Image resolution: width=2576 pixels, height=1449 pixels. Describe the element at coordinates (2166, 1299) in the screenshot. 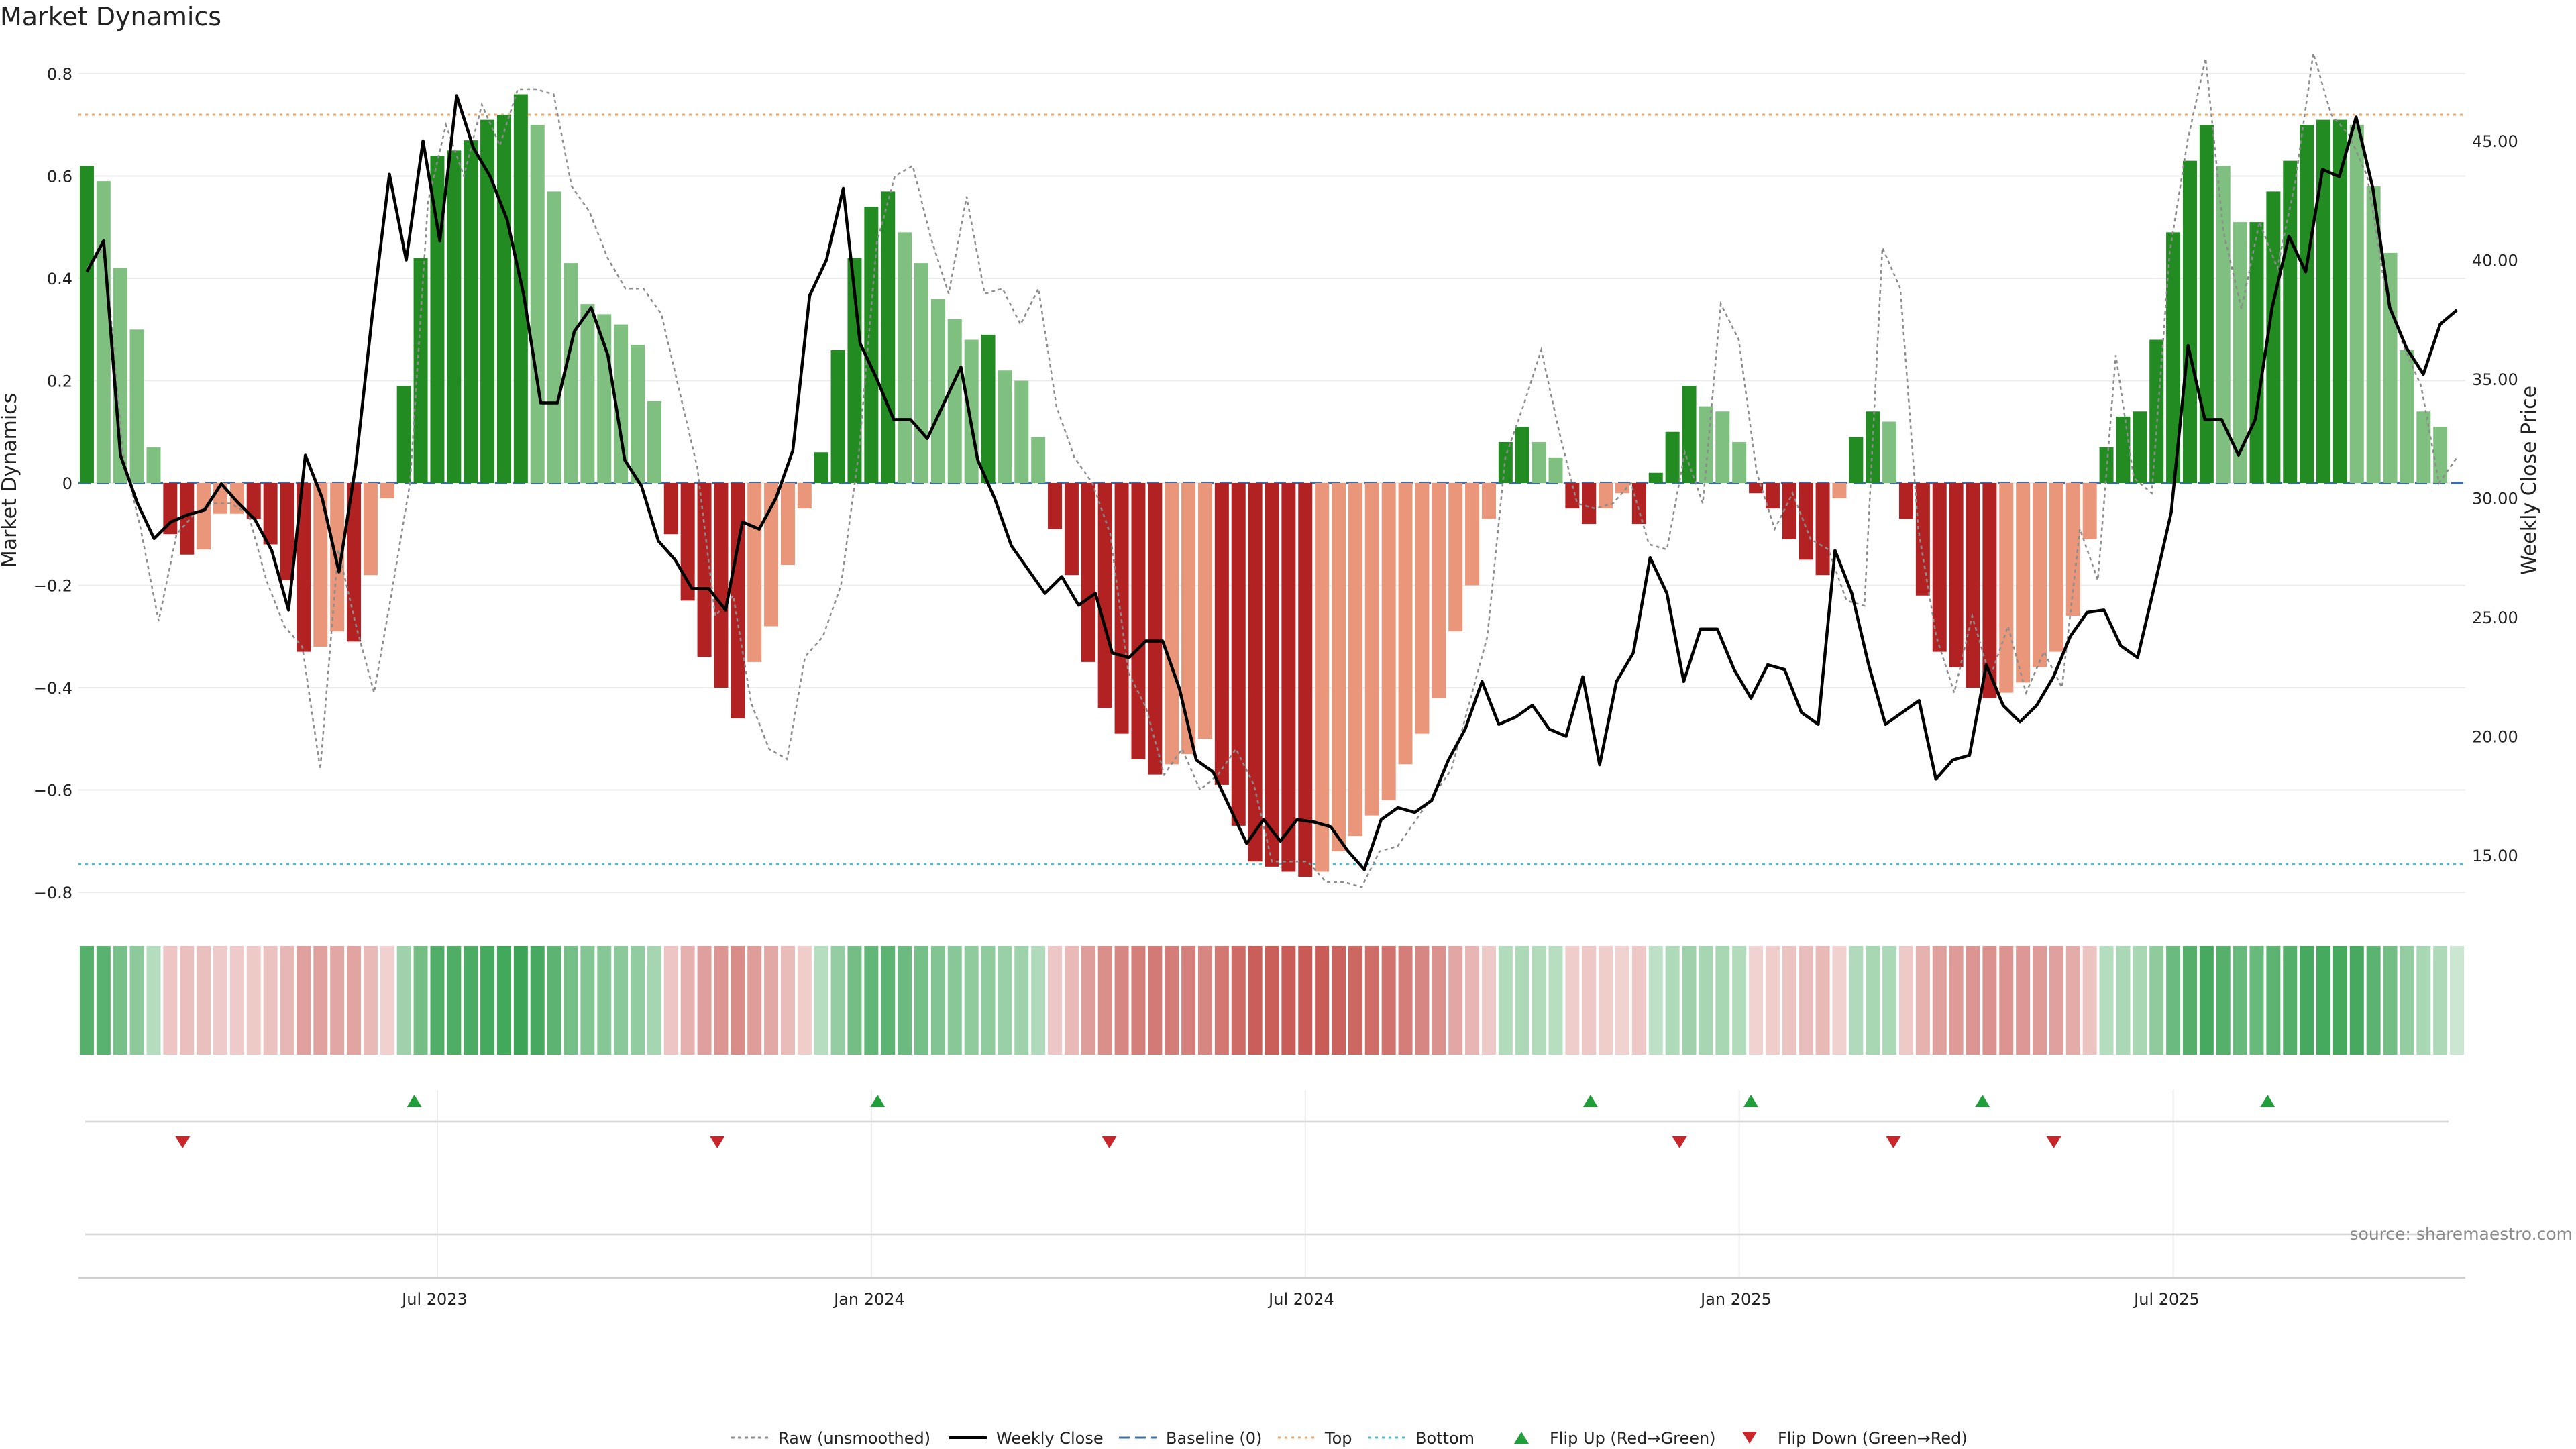

I see `x-tick-label: Jul 2025` at that location.